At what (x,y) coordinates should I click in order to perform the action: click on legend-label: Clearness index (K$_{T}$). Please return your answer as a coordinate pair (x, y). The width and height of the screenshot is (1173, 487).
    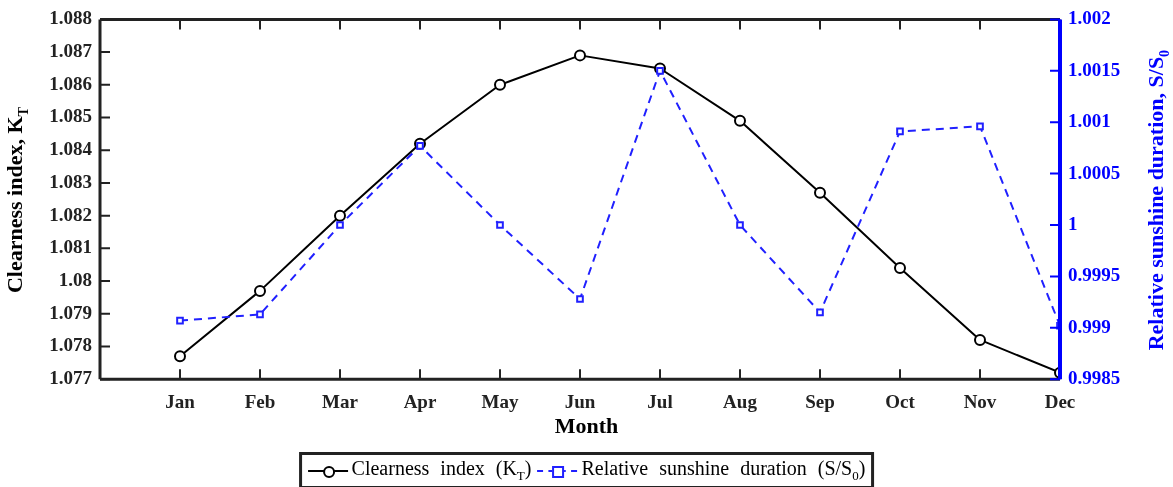
    Looking at the image, I should click on (441, 470).